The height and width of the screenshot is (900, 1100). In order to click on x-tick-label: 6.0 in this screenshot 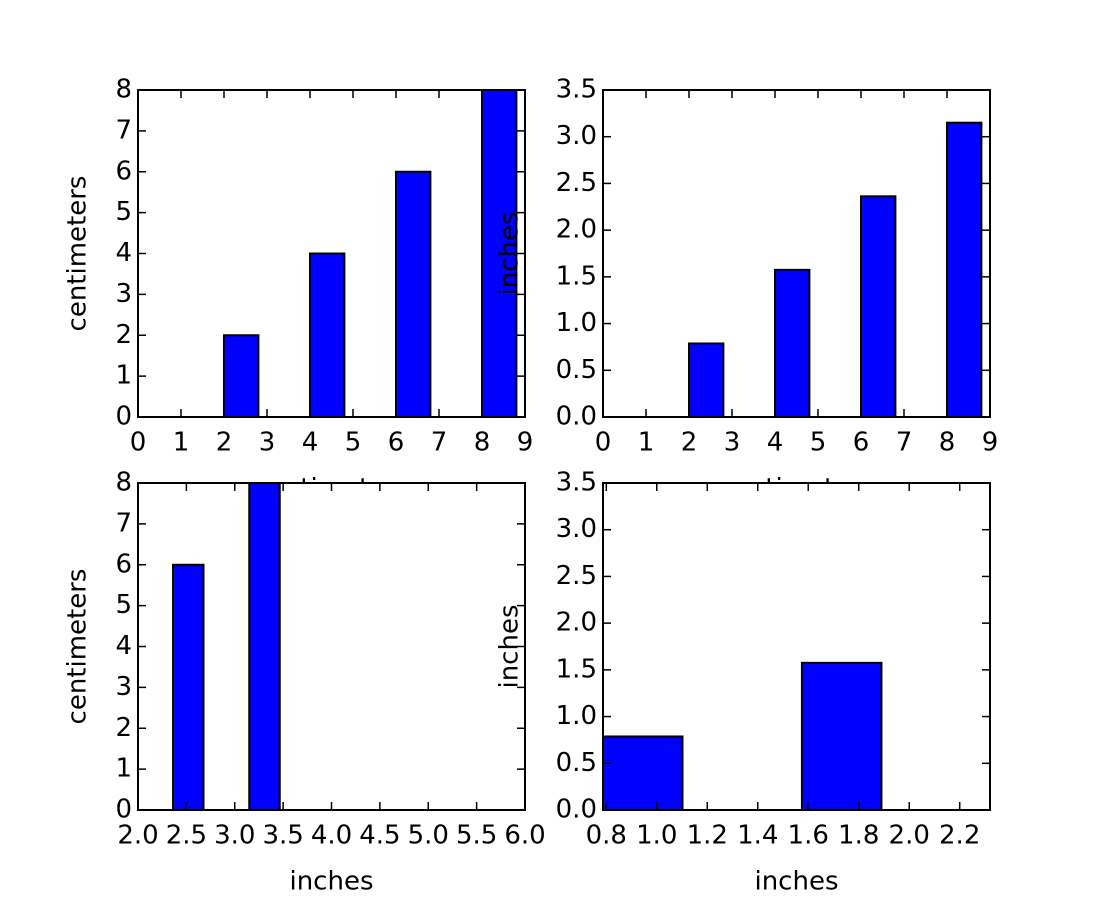, I will do `click(524, 836)`.